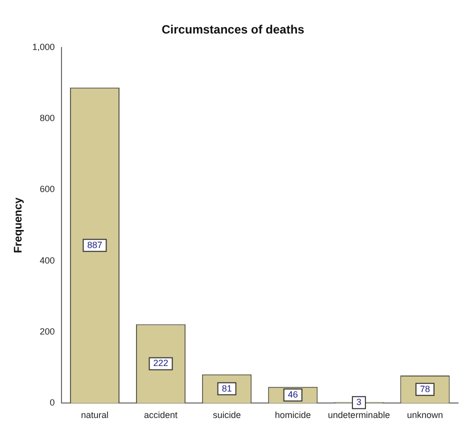 The height and width of the screenshot is (432, 476). What do you see at coordinates (425, 389) in the screenshot?
I see `data-label: 78` at bounding box center [425, 389].